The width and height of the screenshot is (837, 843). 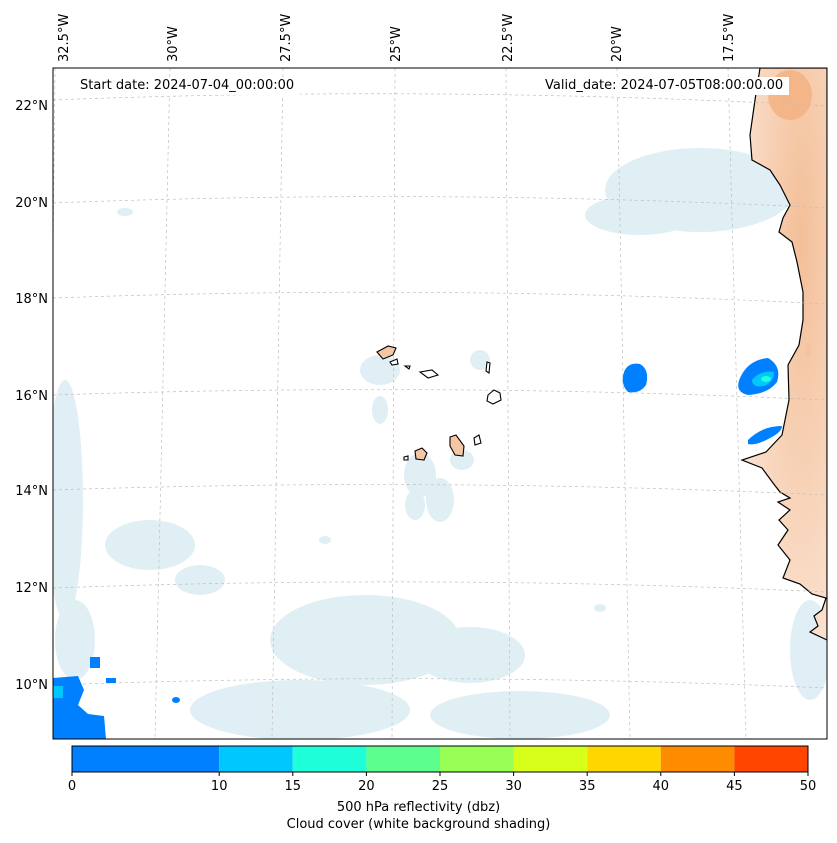 I want to click on colorbar-tick-label: 35, so click(x=587, y=786).